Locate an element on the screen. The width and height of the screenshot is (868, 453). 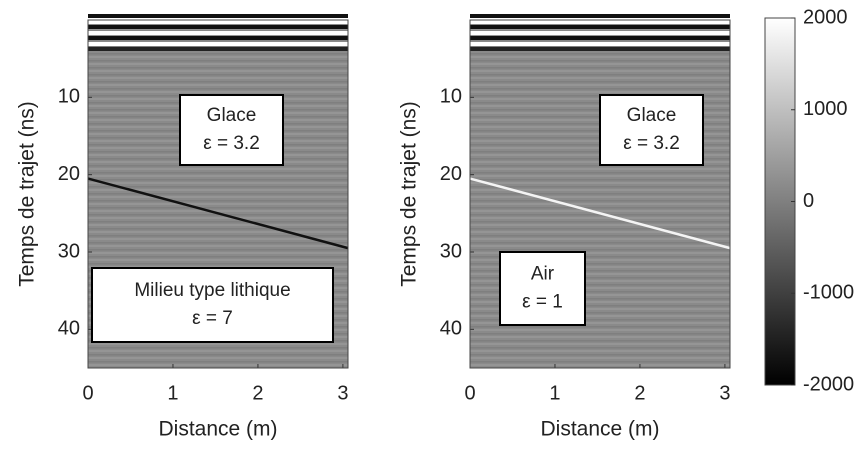
colorbar is located at coordinates (780, 201).